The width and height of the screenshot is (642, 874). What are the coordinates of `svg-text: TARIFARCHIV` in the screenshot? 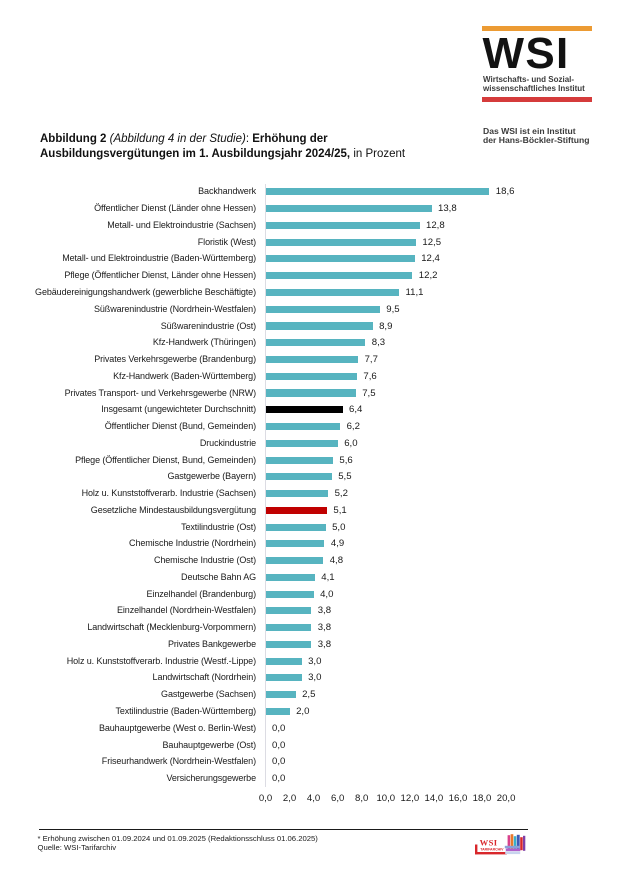 It's located at (492, 849).